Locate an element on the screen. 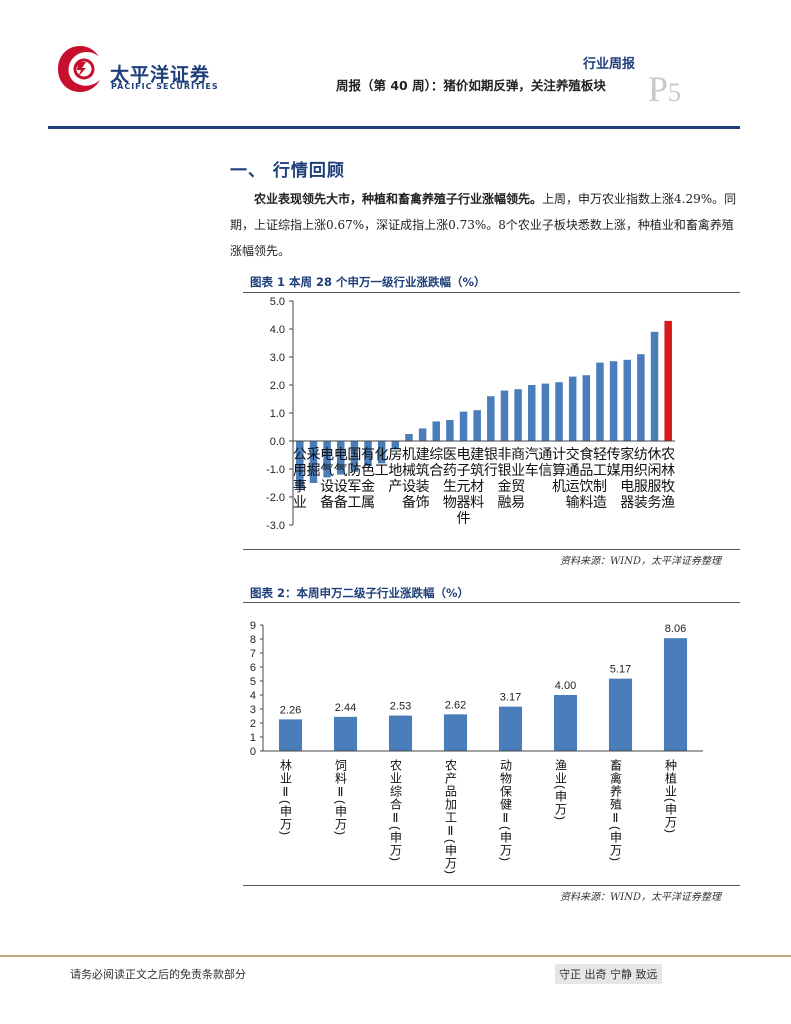 The width and height of the screenshot is (791, 1024). chart1-category-label: 牧 is located at coordinates (668, 486).